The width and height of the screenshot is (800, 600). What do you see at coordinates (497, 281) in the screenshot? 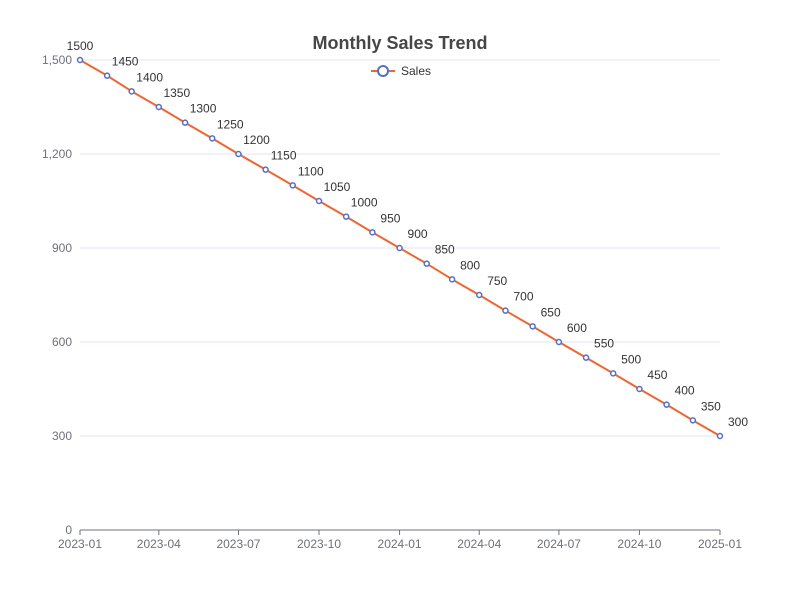
I see `data-label: 750` at bounding box center [497, 281].